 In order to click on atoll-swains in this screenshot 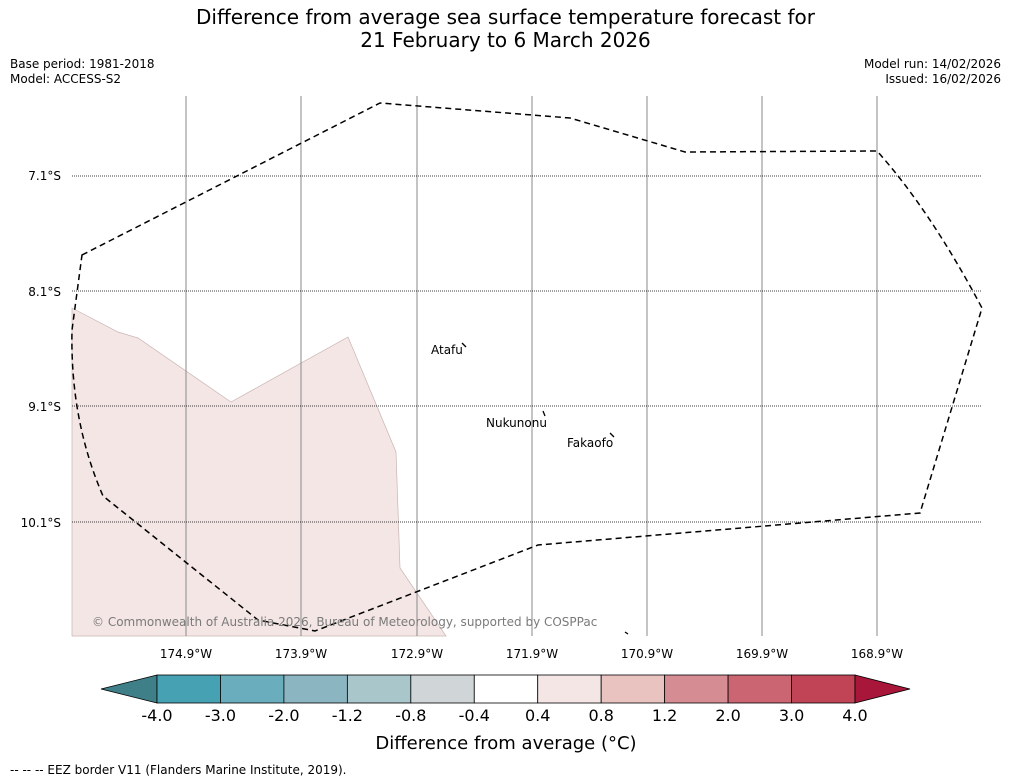, I will do `click(626, 633)`.